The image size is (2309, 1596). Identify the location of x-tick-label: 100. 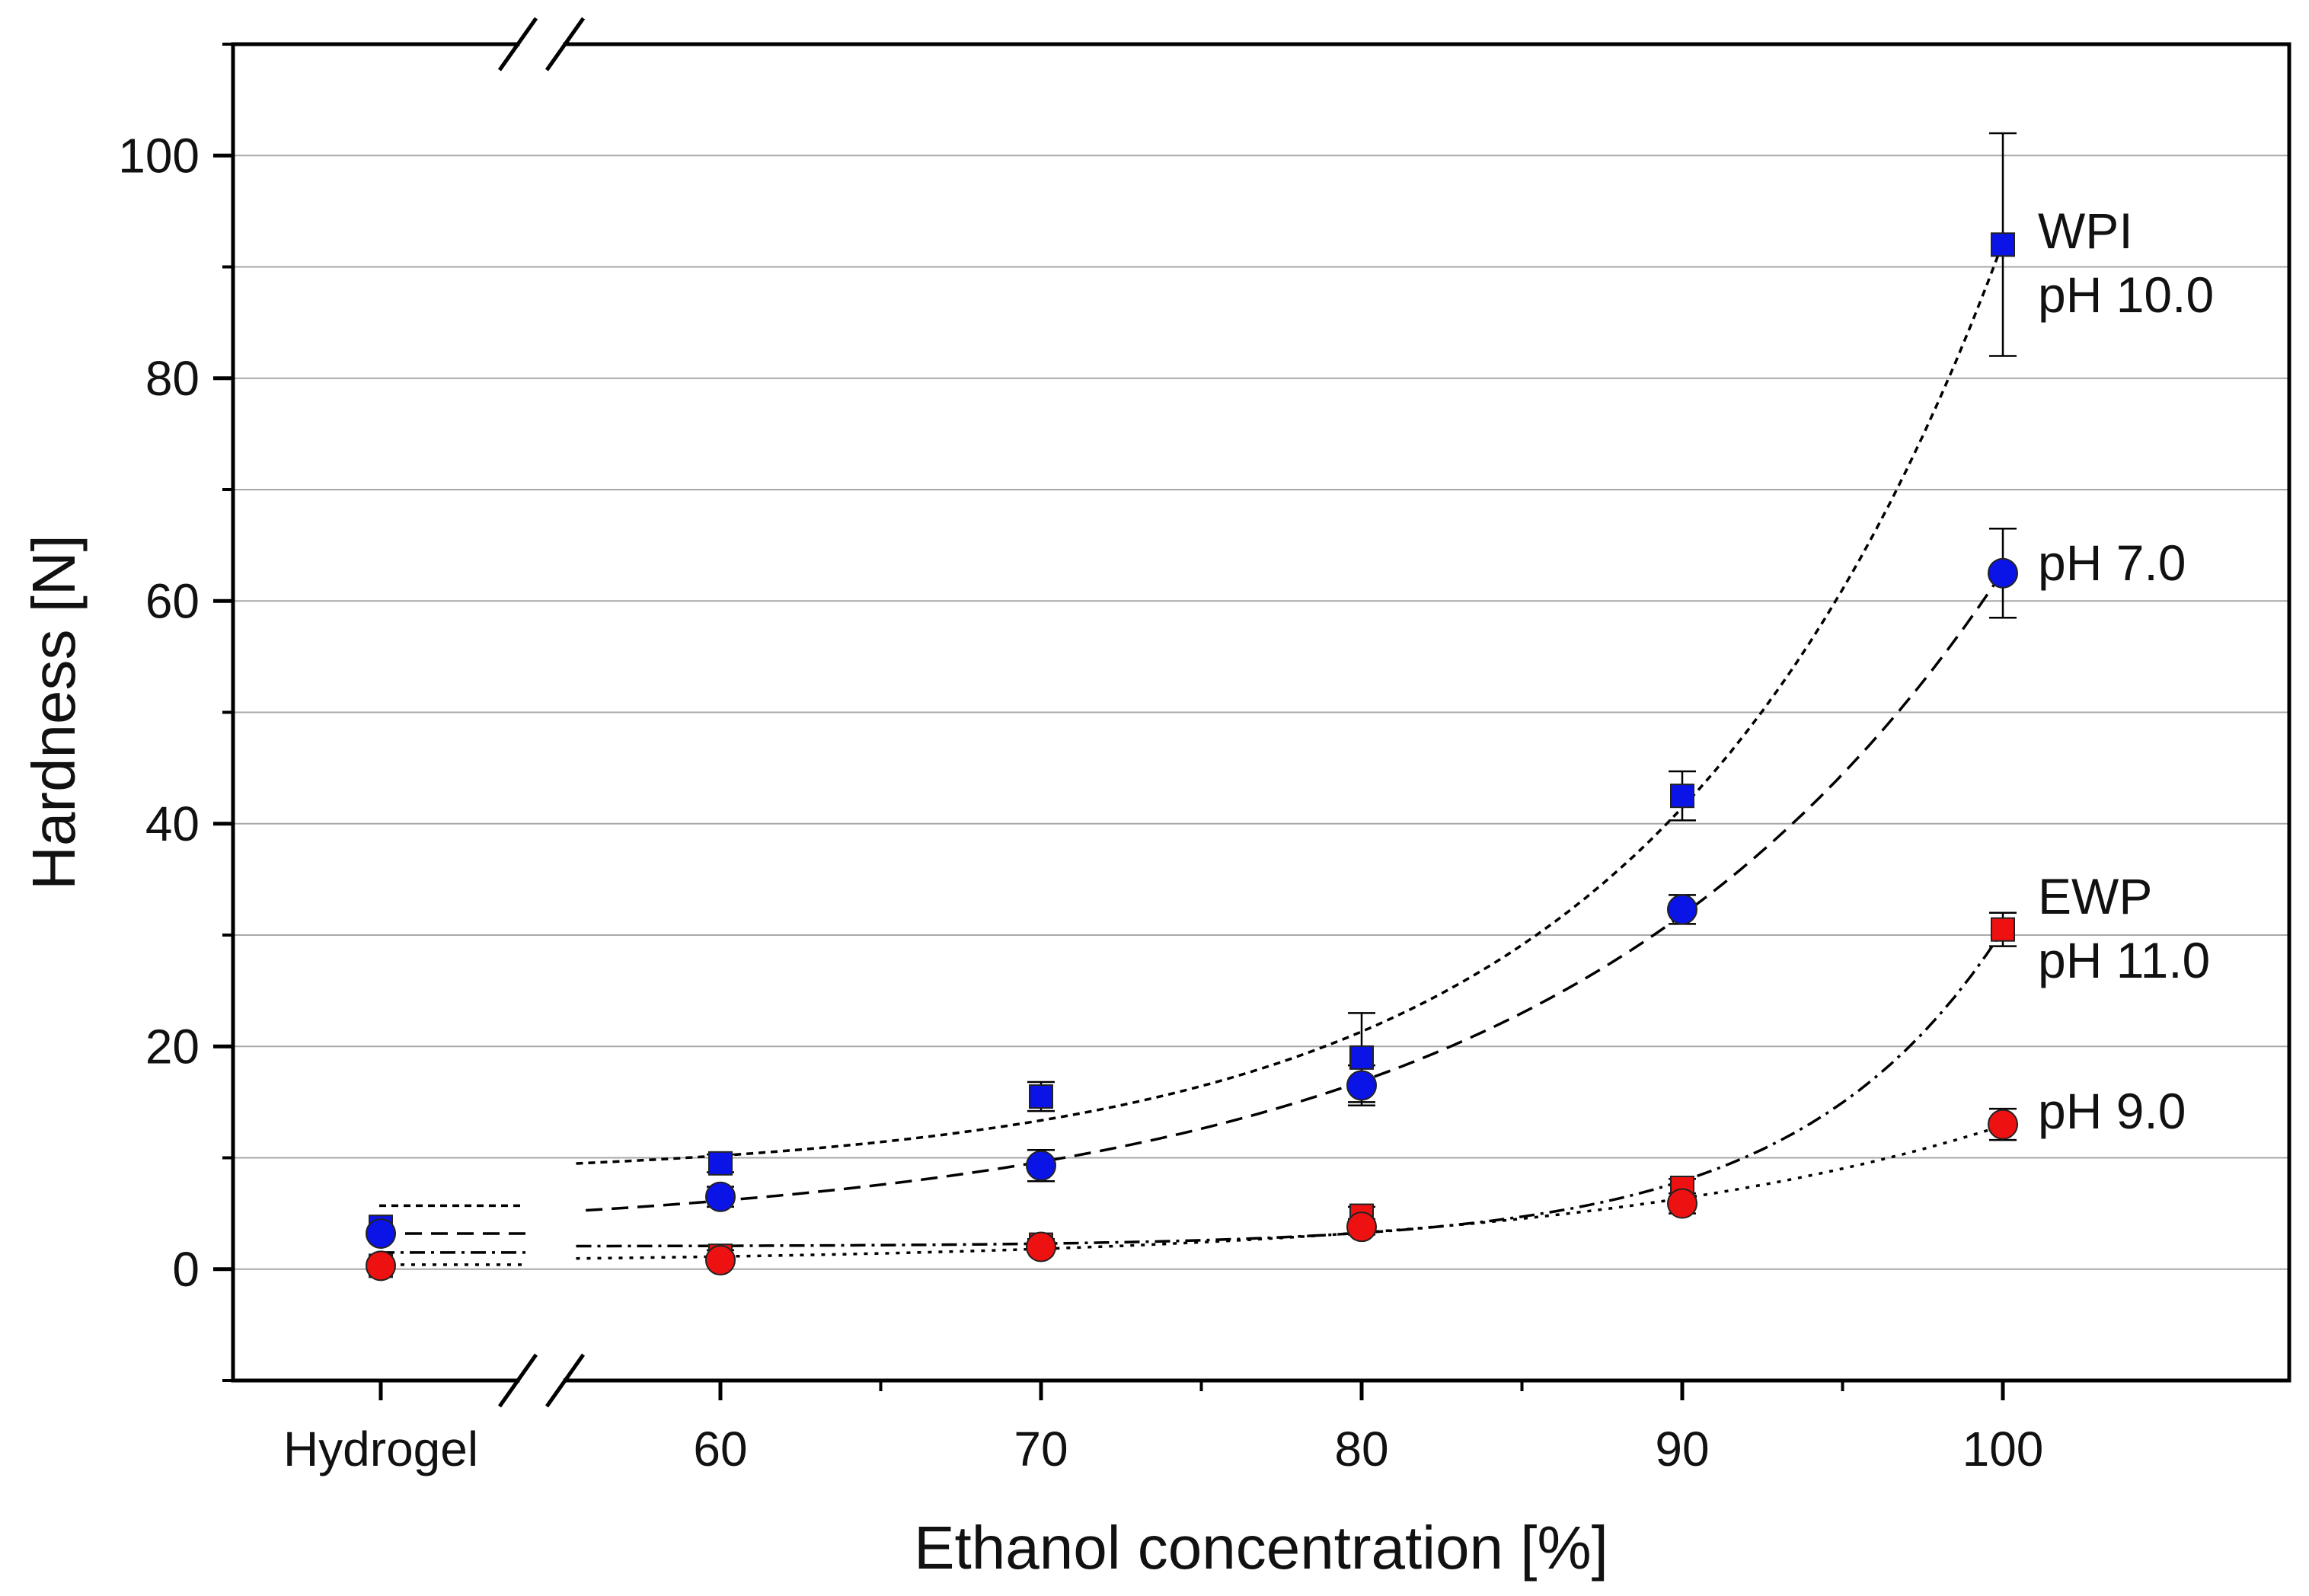
(2003, 1449).